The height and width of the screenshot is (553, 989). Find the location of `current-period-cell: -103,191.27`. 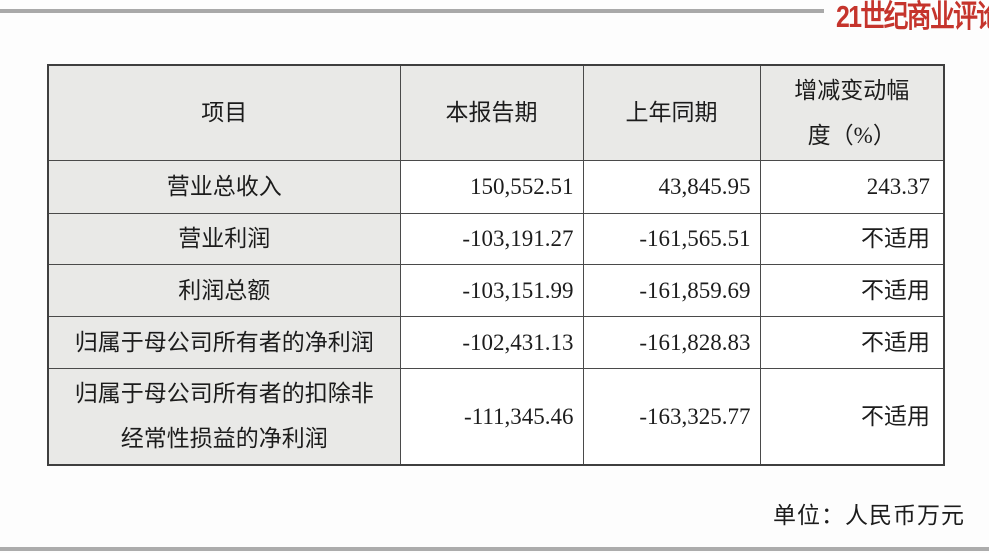

current-period-cell: -103,191.27 is located at coordinates (491, 238).